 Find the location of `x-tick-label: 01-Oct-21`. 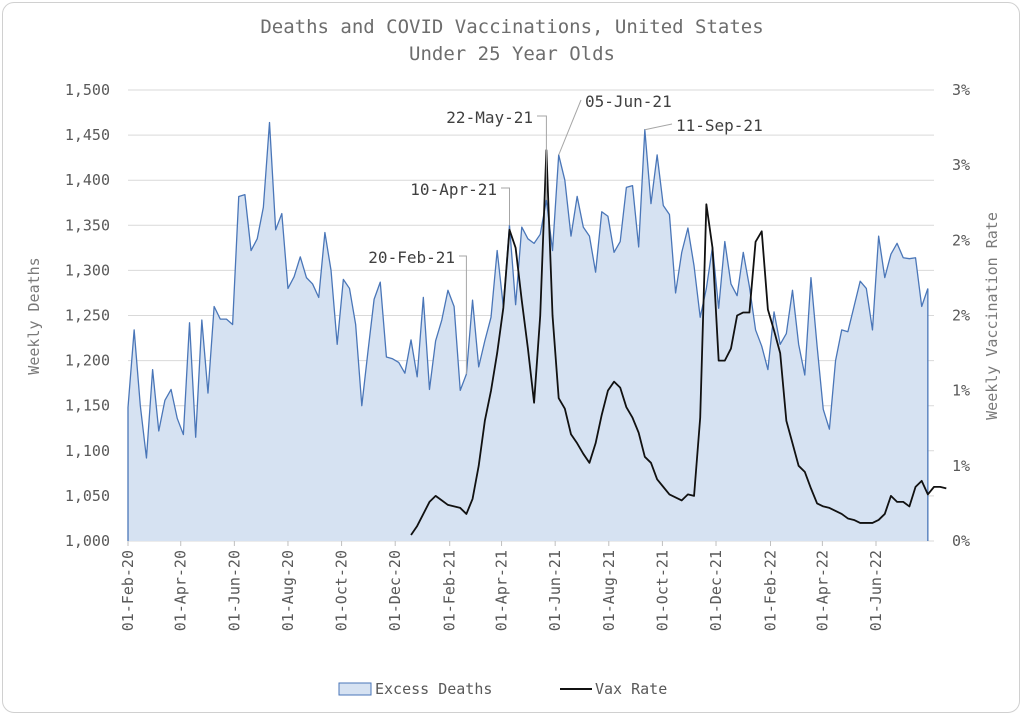

x-tick-label: 01-Oct-21 is located at coordinates (662, 590).